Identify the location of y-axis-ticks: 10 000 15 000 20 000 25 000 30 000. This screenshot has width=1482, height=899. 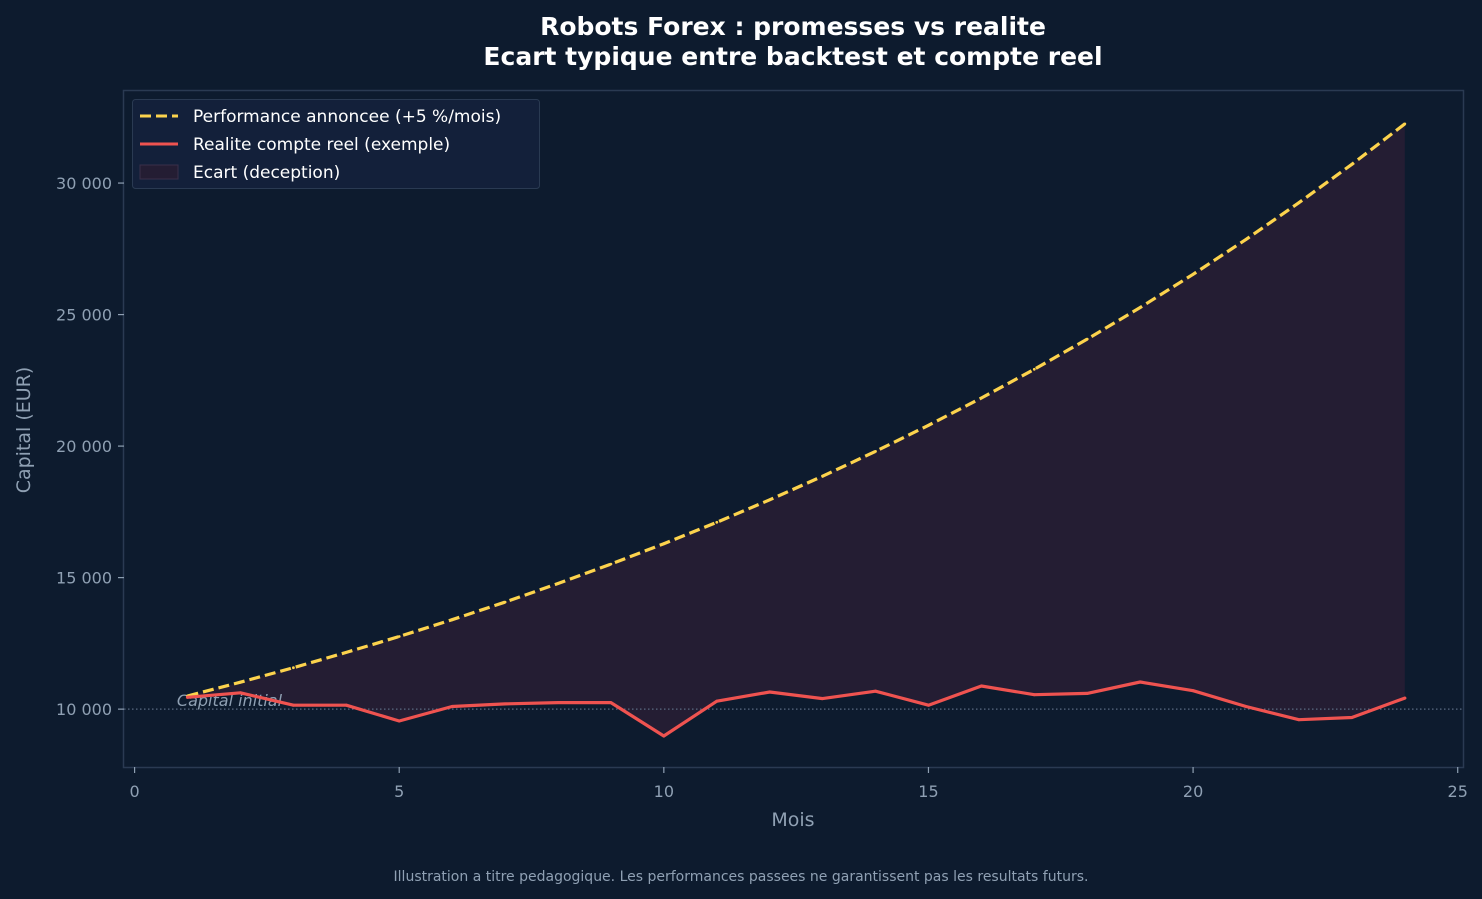
(90, 446).